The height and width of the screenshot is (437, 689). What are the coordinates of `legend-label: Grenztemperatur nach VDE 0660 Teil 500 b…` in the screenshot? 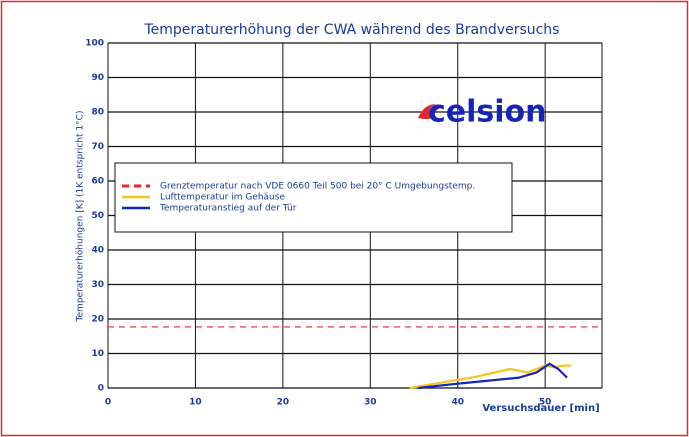 It's located at (317, 187).